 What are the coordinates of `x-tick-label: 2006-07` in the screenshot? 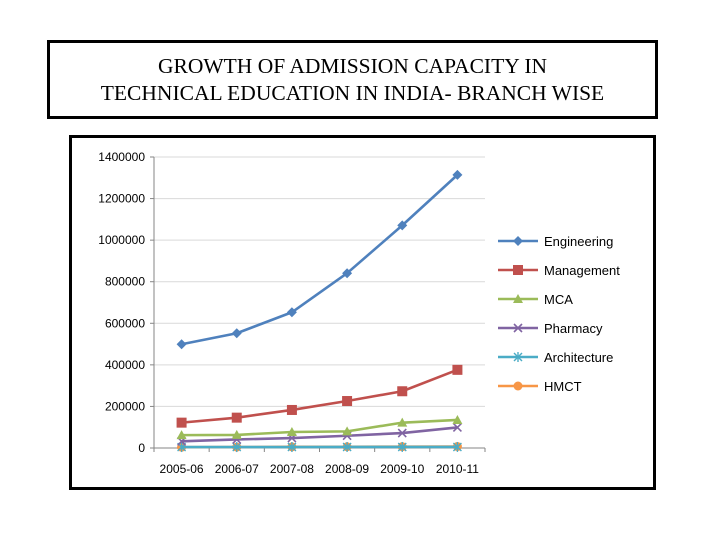 It's located at (237, 469).